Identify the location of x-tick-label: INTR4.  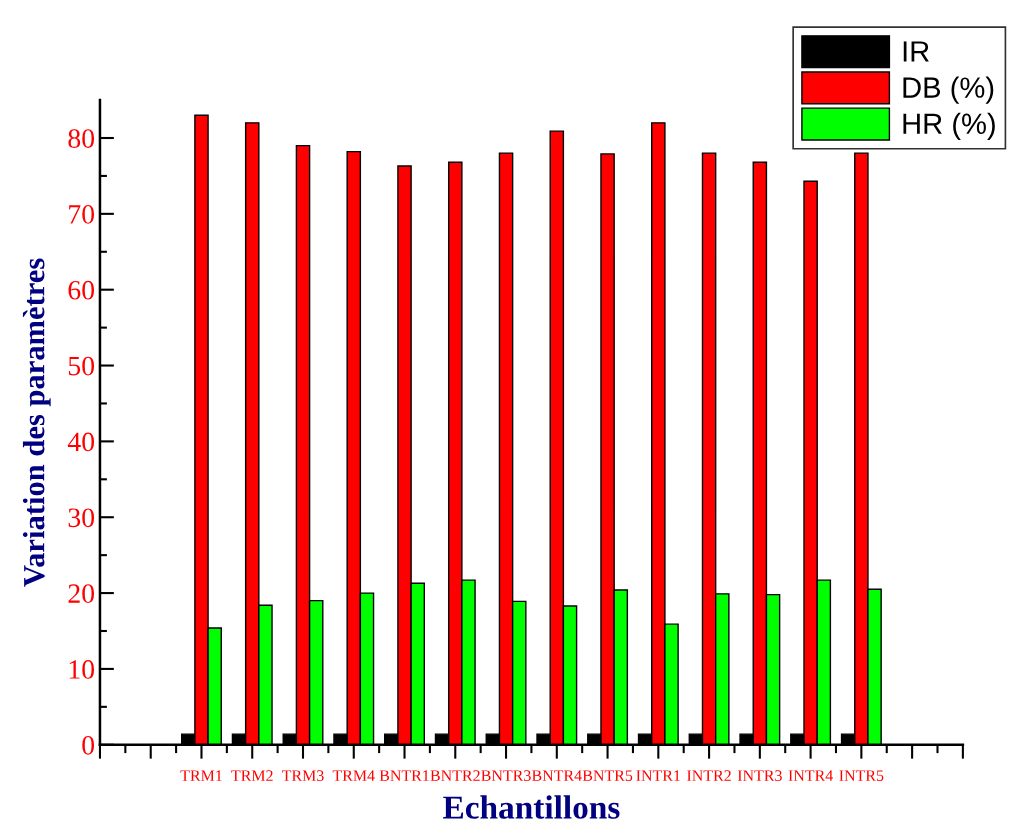
(810, 775).